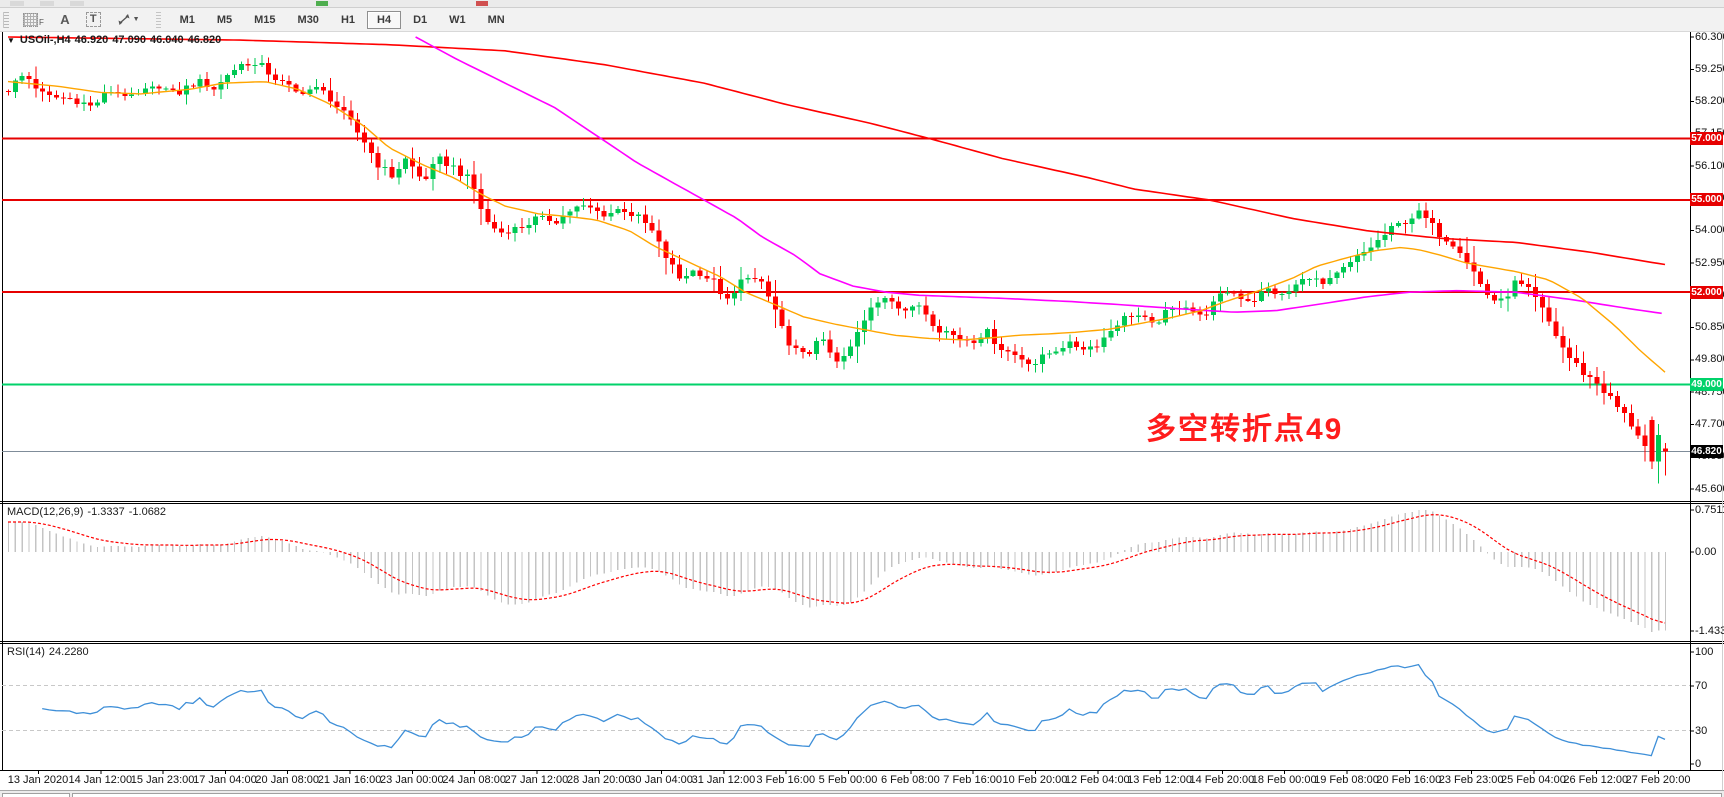  I want to click on date-tick-label: 20 Jan 08:00, so click(287, 780).